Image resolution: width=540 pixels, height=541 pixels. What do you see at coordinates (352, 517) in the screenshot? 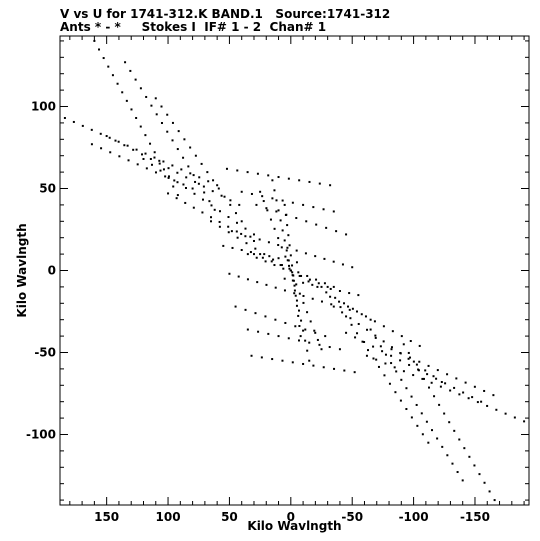
I see `x-tick-label: -50` at bounding box center [352, 517].